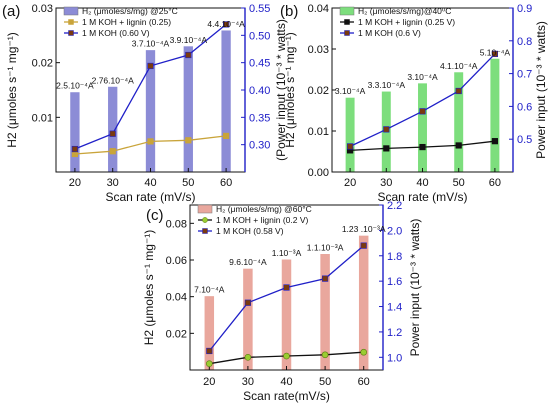  What do you see at coordinates (524, 75) in the screenshot?
I see `y-right-tick-label: 0.7` at bounding box center [524, 75].